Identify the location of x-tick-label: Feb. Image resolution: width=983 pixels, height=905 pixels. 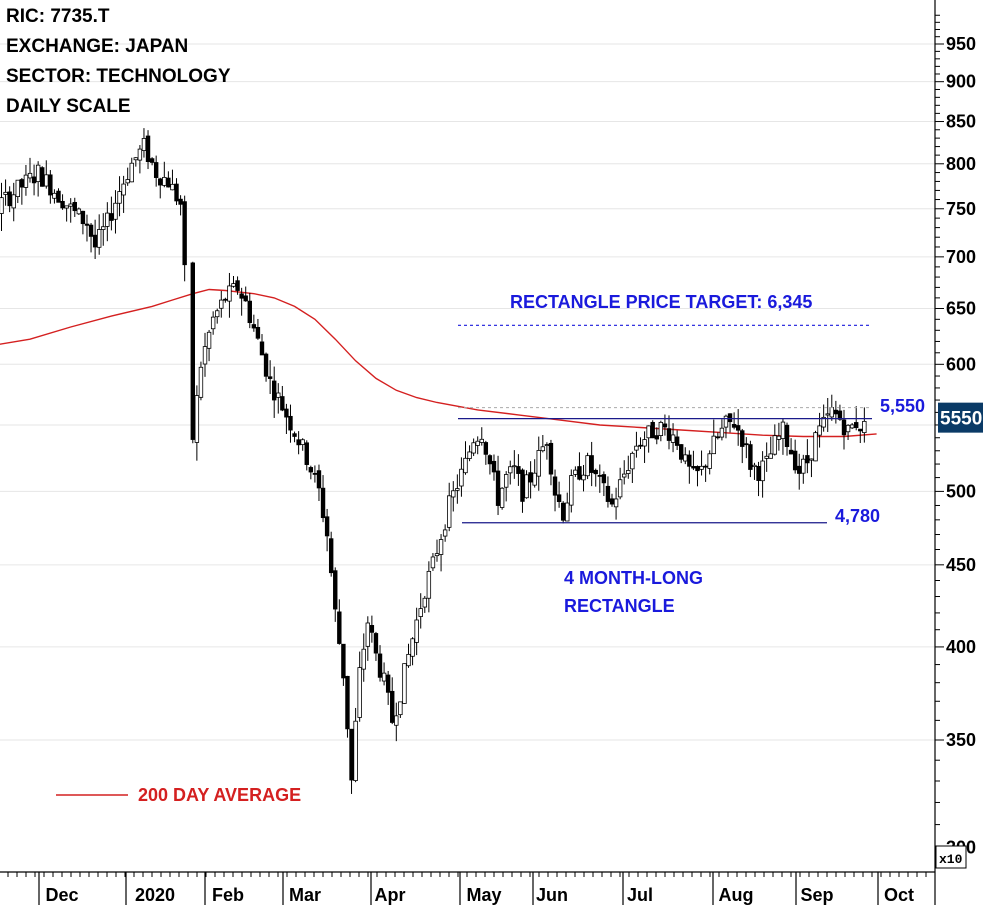
(228, 895).